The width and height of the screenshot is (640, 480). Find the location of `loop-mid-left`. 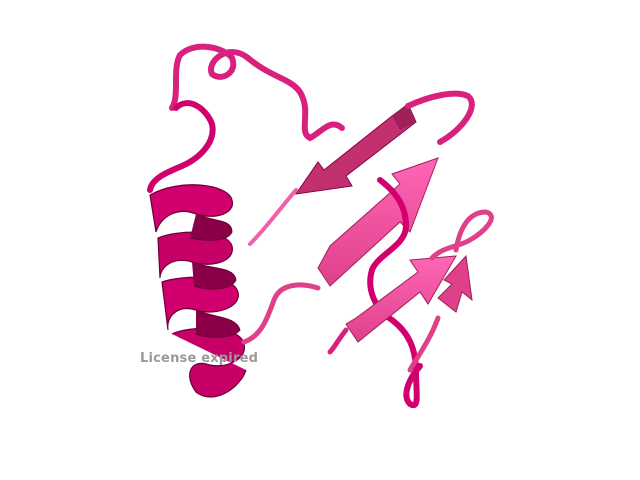

loop-mid-left is located at coordinates (273, 217).